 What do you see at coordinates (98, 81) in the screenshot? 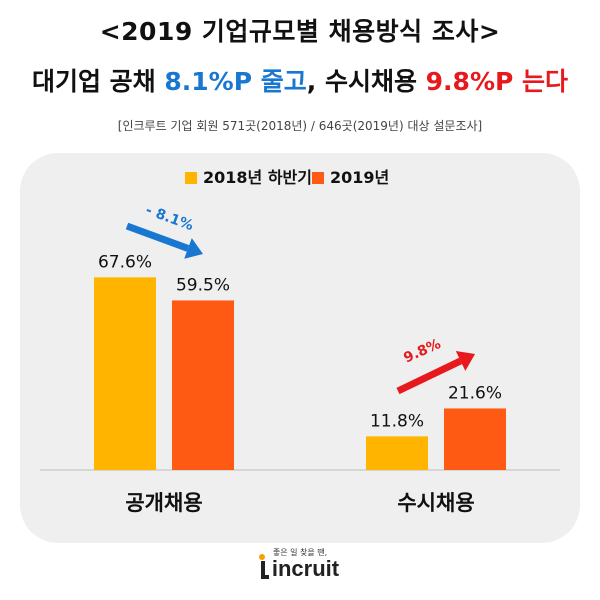
I see `subtitle-part-1: 대기업 공채` at bounding box center [98, 81].